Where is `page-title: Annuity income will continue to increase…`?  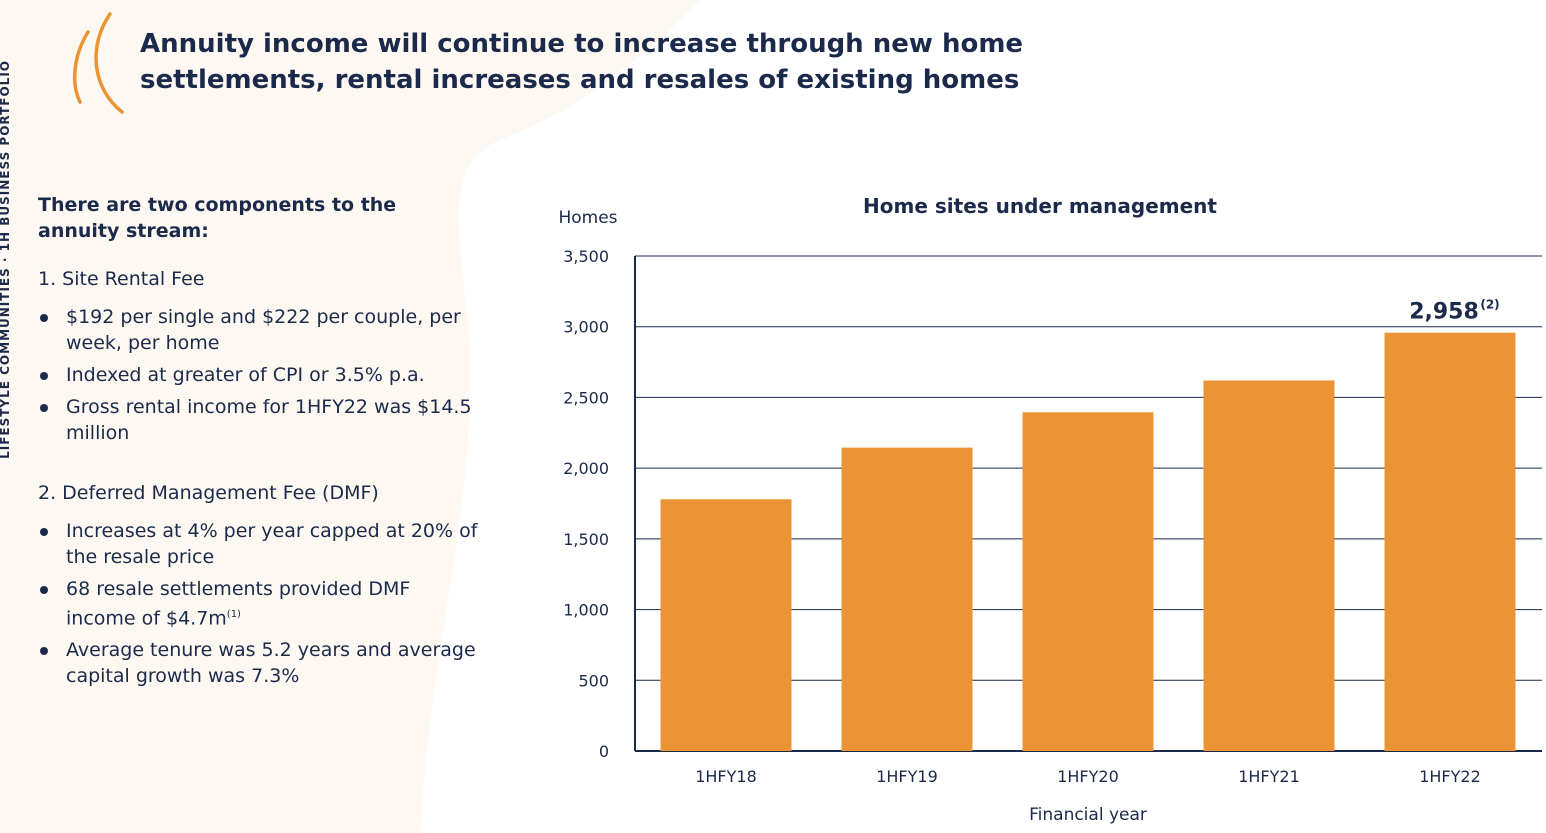
page-title: Annuity income will continue to increase… is located at coordinates (590, 62).